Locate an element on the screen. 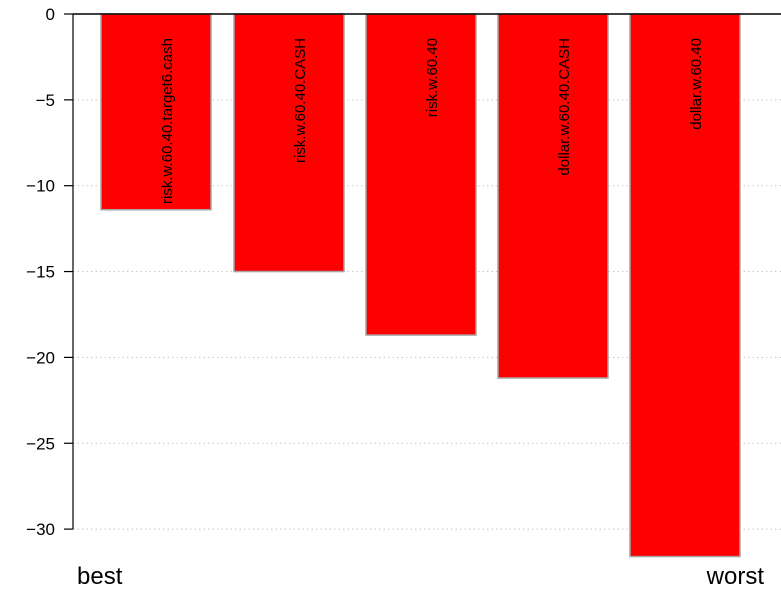 The height and width of the screenshot is (589, 781). best-label: best is located at coordinates (100, 576).